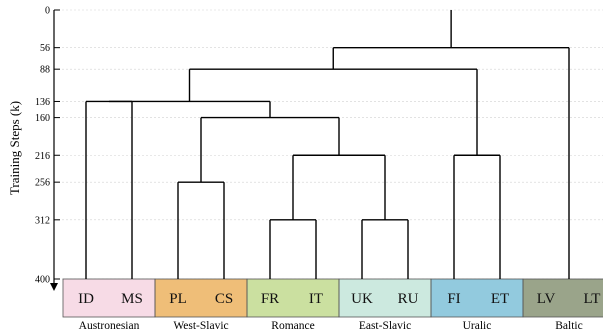 The image size is (603, 335). I want to click on leaf-label: PL, so click(178, 299).